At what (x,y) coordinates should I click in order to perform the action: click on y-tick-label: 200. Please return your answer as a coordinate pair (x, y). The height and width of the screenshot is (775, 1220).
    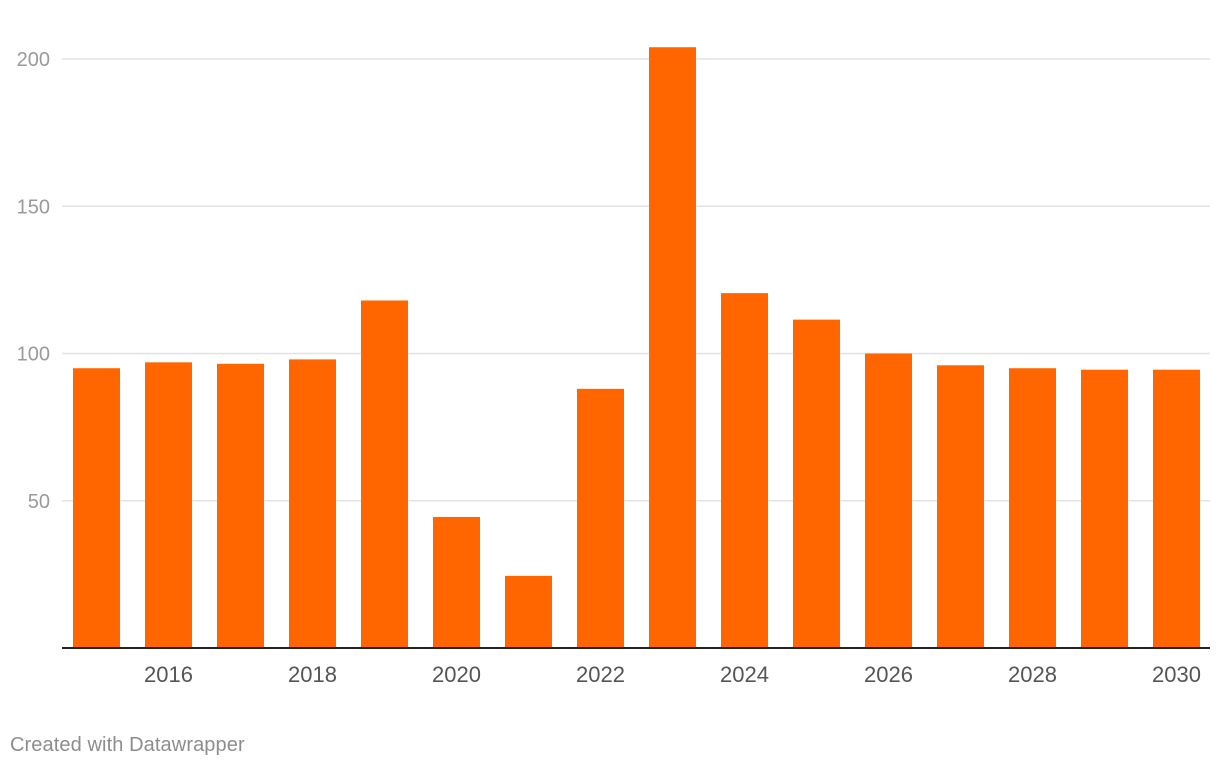
    Looking at the image, I should click on (33, 60).